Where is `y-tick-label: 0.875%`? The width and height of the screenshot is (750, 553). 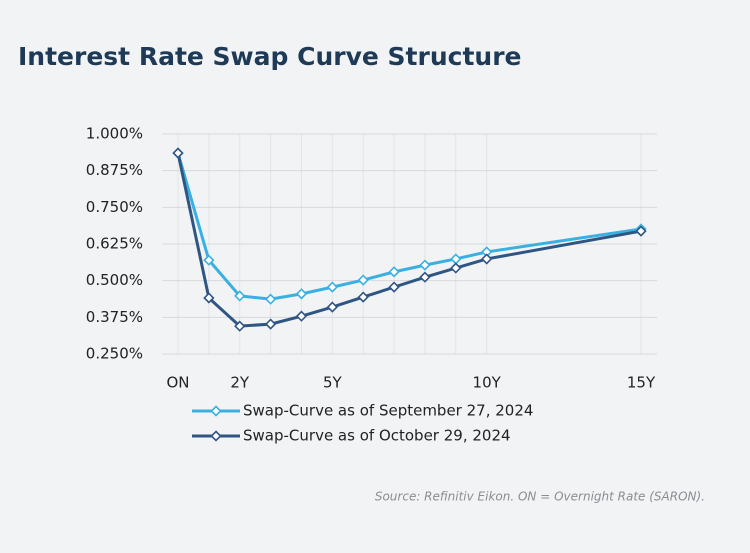
y-tick-label: 0.875% is located at coordinates (114, 170).